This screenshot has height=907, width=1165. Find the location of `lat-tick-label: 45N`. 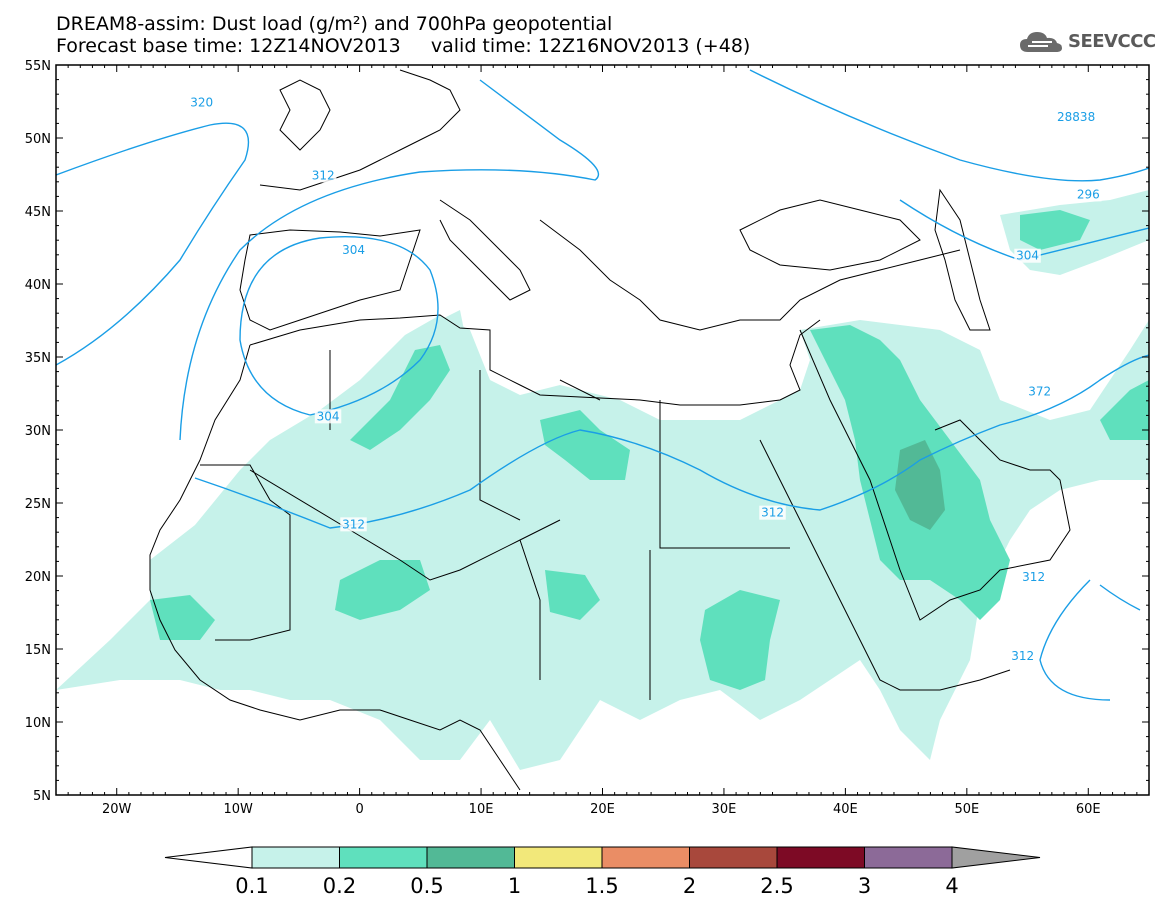

lat-tick-label: 45N is located at coordinates (38, 212).